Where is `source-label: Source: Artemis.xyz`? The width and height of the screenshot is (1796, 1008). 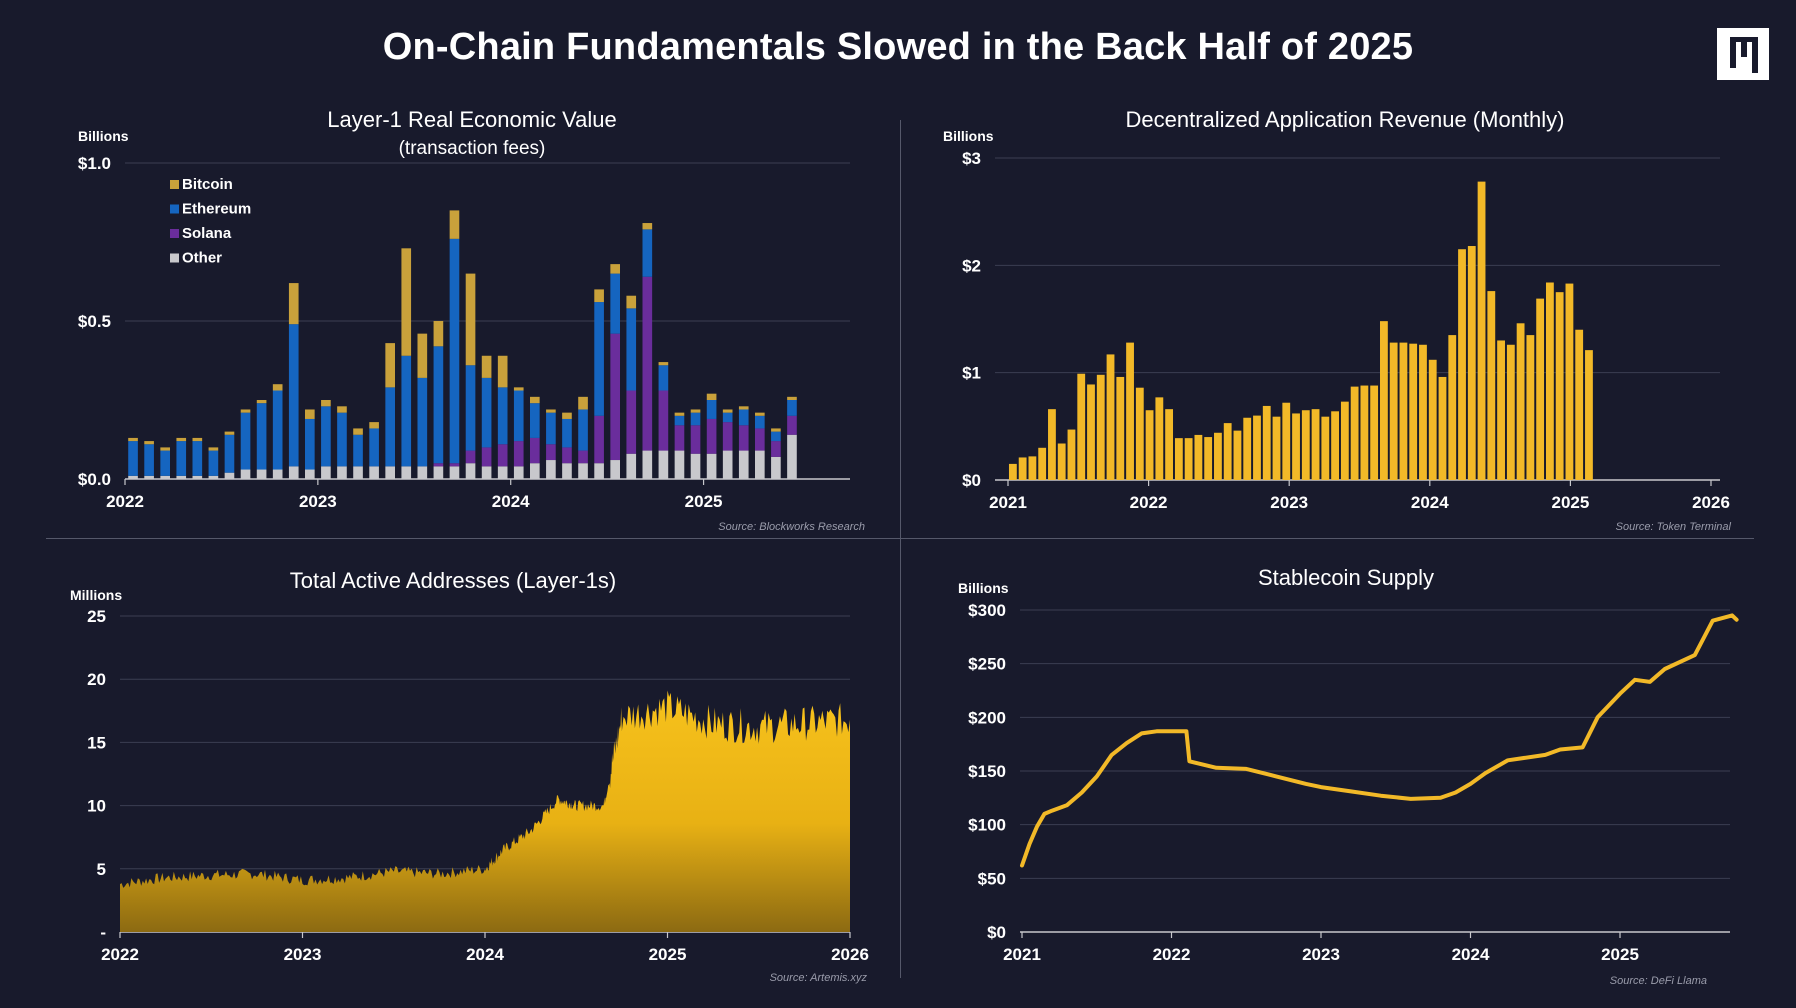 source-label: Source: Artemis.xyz is located at coordinates (819, 978).